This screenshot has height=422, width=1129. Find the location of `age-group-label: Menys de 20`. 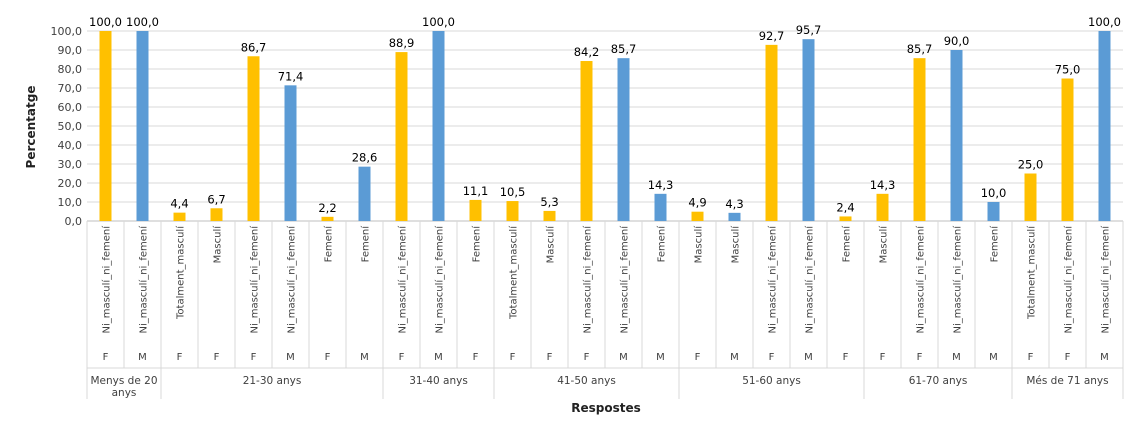

age-group-label: Menys de 20 is located at coordinates (123, 381).